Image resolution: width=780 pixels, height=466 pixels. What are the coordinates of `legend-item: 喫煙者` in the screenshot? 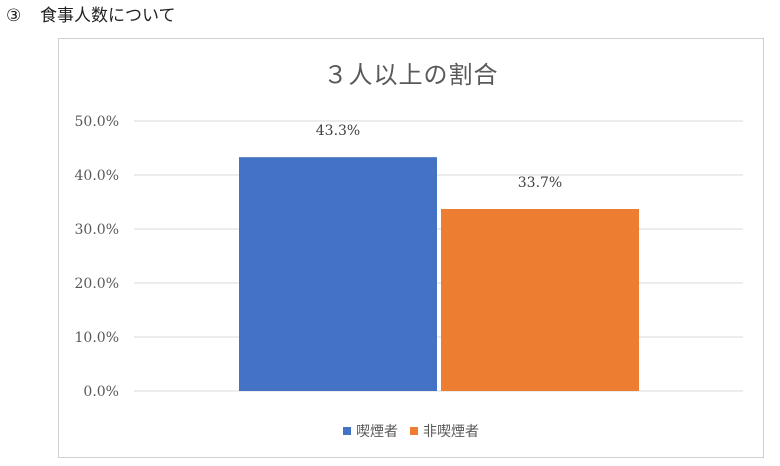 It's located at (370, 431).